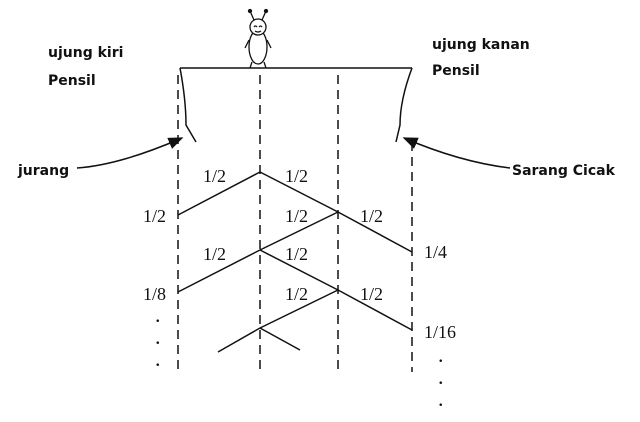 This screenshot has width=640, height=422. What do you see at coordinates (435, 252) in the screenshot?
I see `fraction-right-quarter: 1/4` at bounding box center [435, 252].